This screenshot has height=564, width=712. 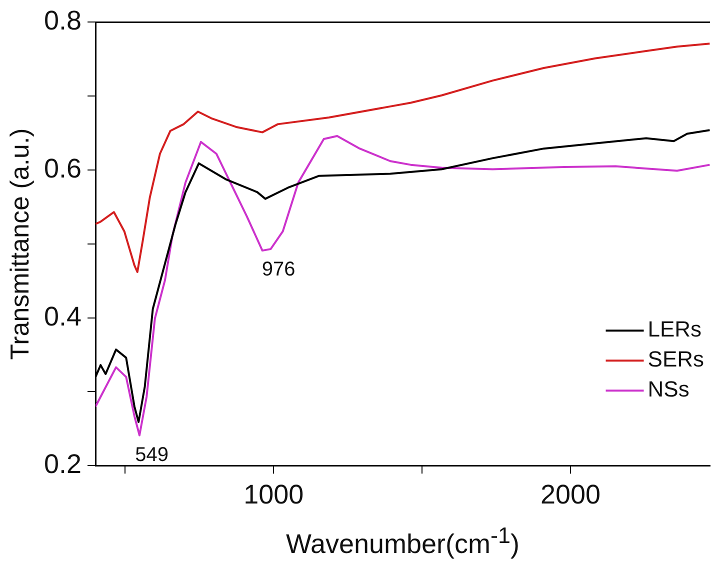 What do you see at coordinates (151, 455) in the screenshot?
I see `annotation: 549` at bounding box center [151, 455].